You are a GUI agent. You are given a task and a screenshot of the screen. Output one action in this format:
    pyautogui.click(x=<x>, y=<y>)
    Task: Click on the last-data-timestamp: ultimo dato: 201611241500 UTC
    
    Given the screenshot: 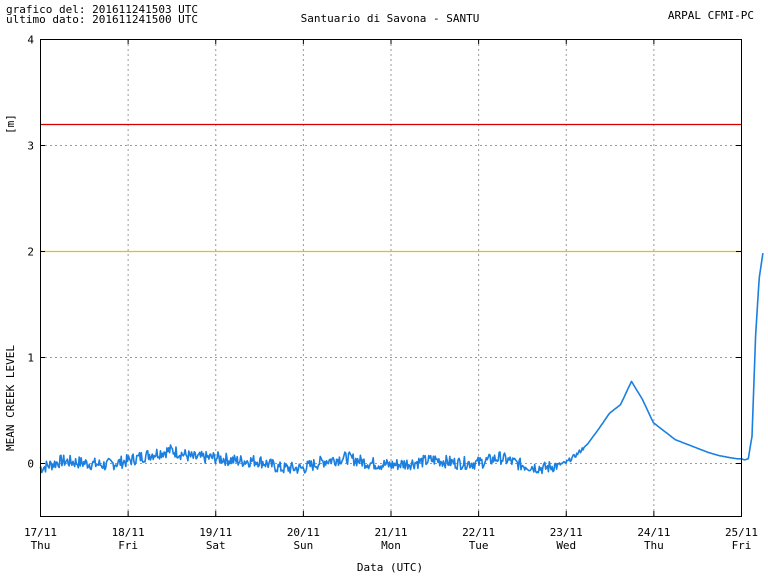 What is the action you would take?
    pyautogui.click(x=102, y=19)
    